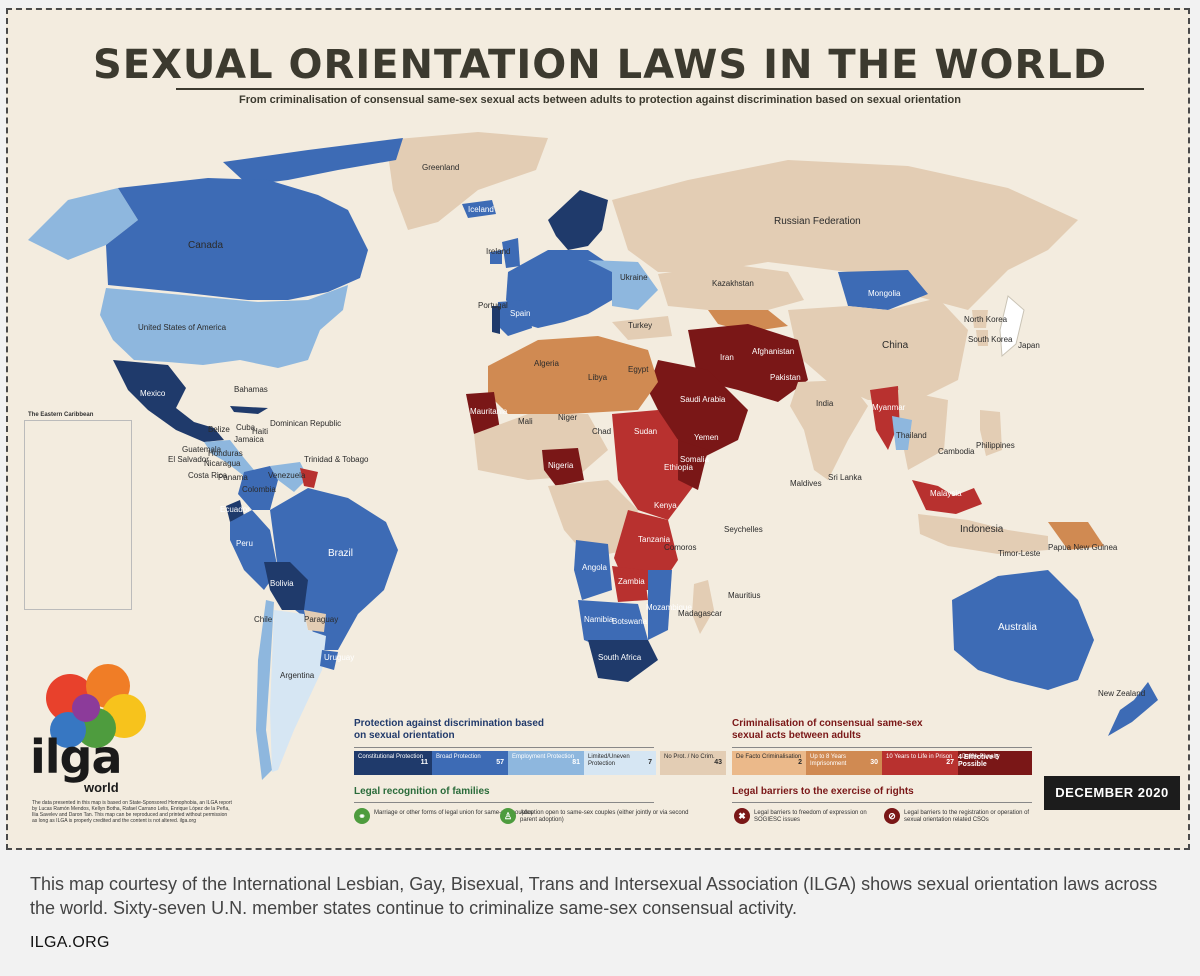  Describe the element at coordinates (286, 586) in the screenshot. I see `region-bolivia` at that location.